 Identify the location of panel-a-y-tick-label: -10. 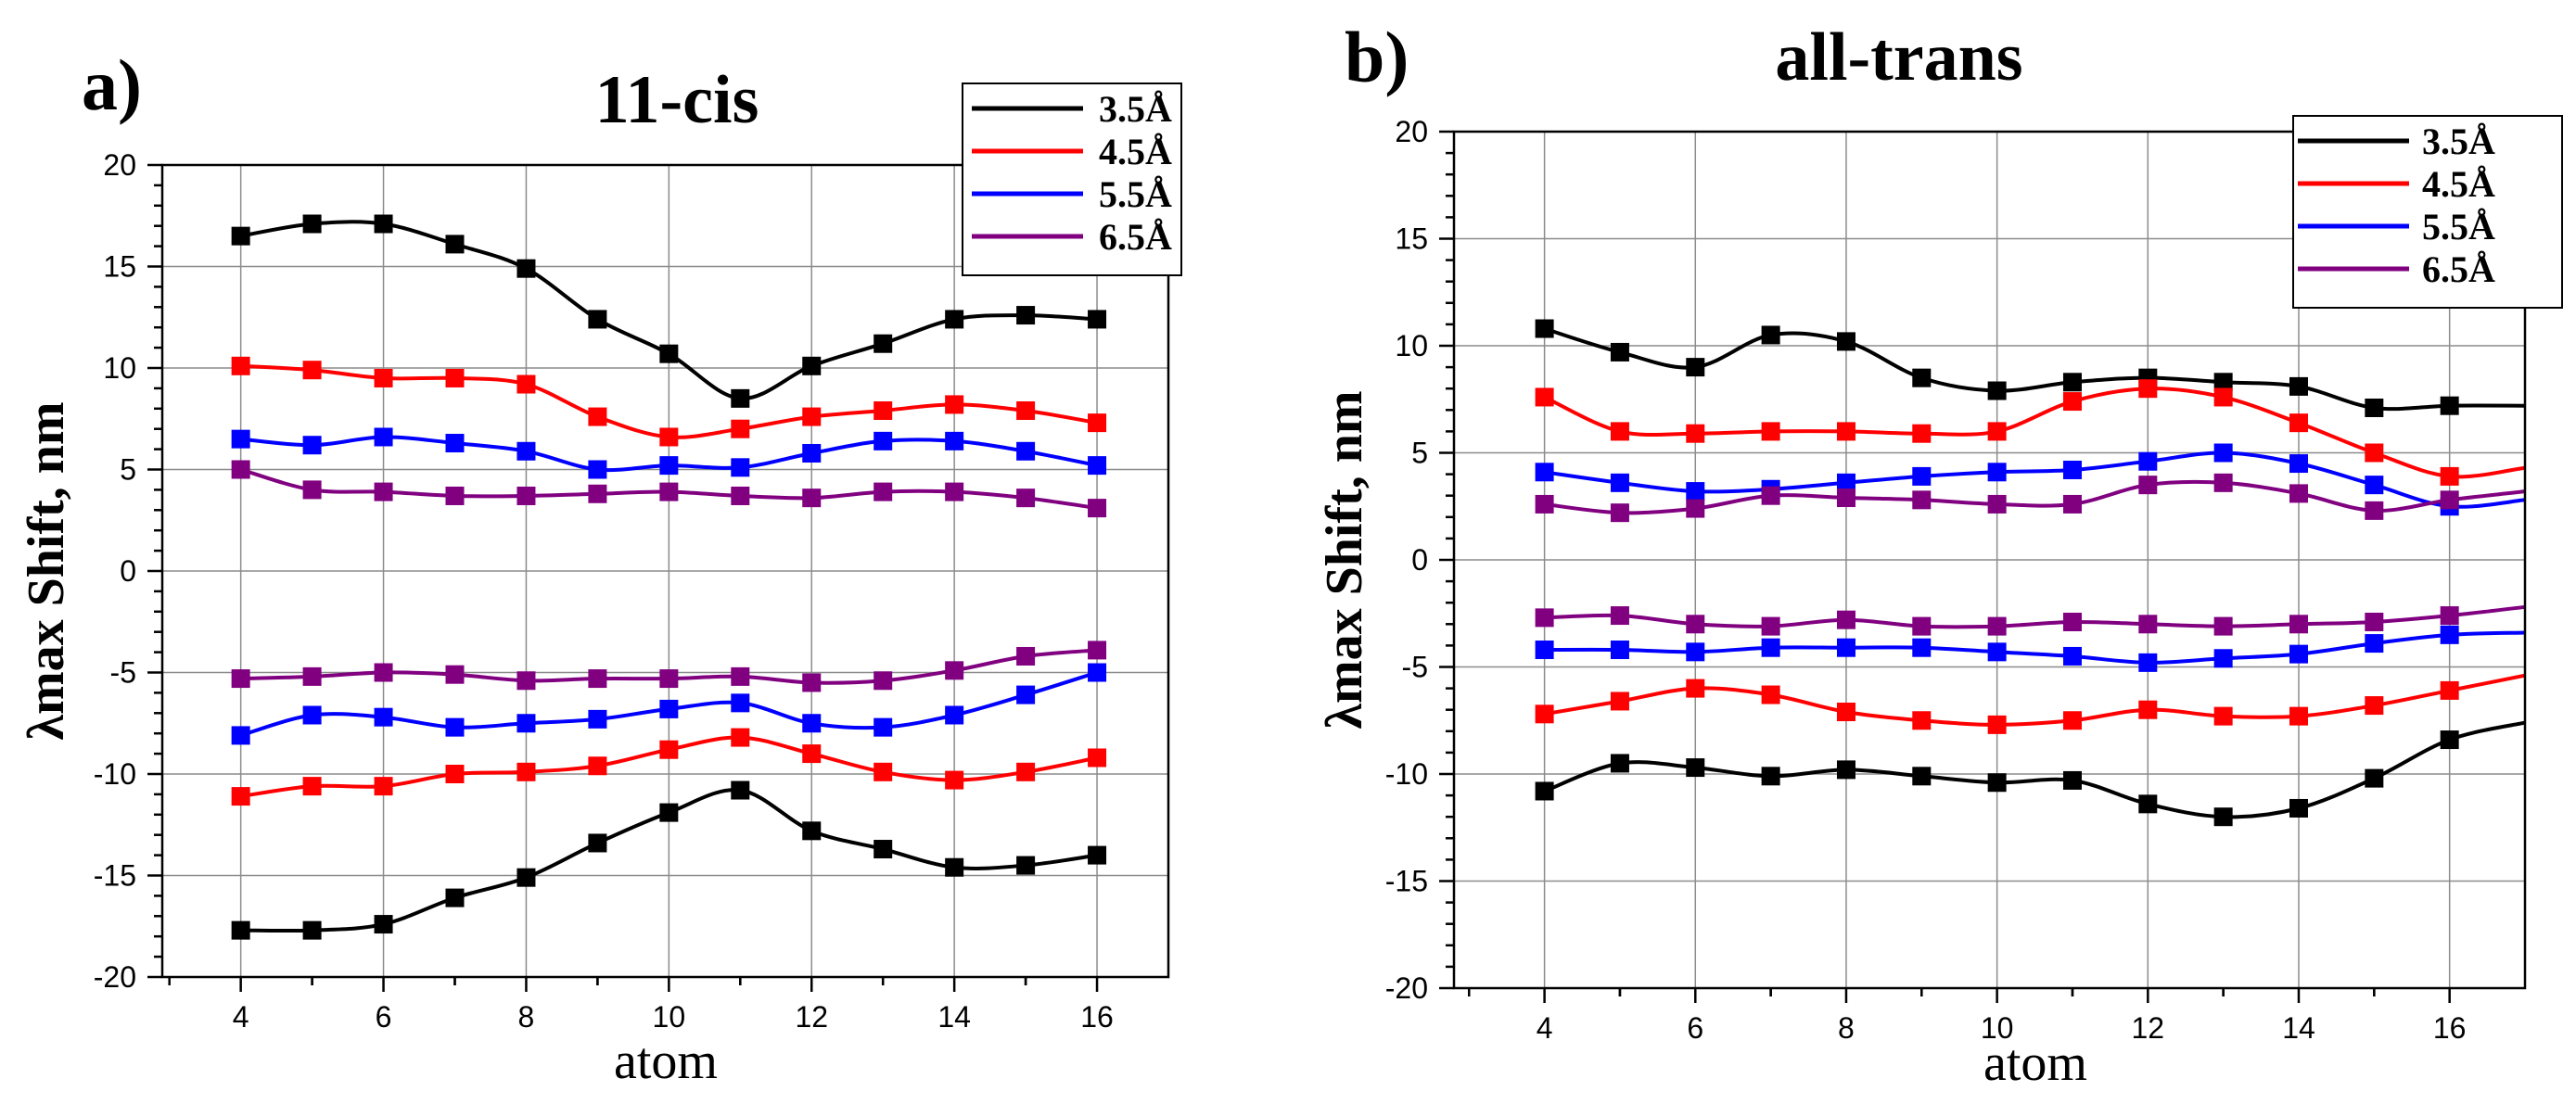
(115, 774).